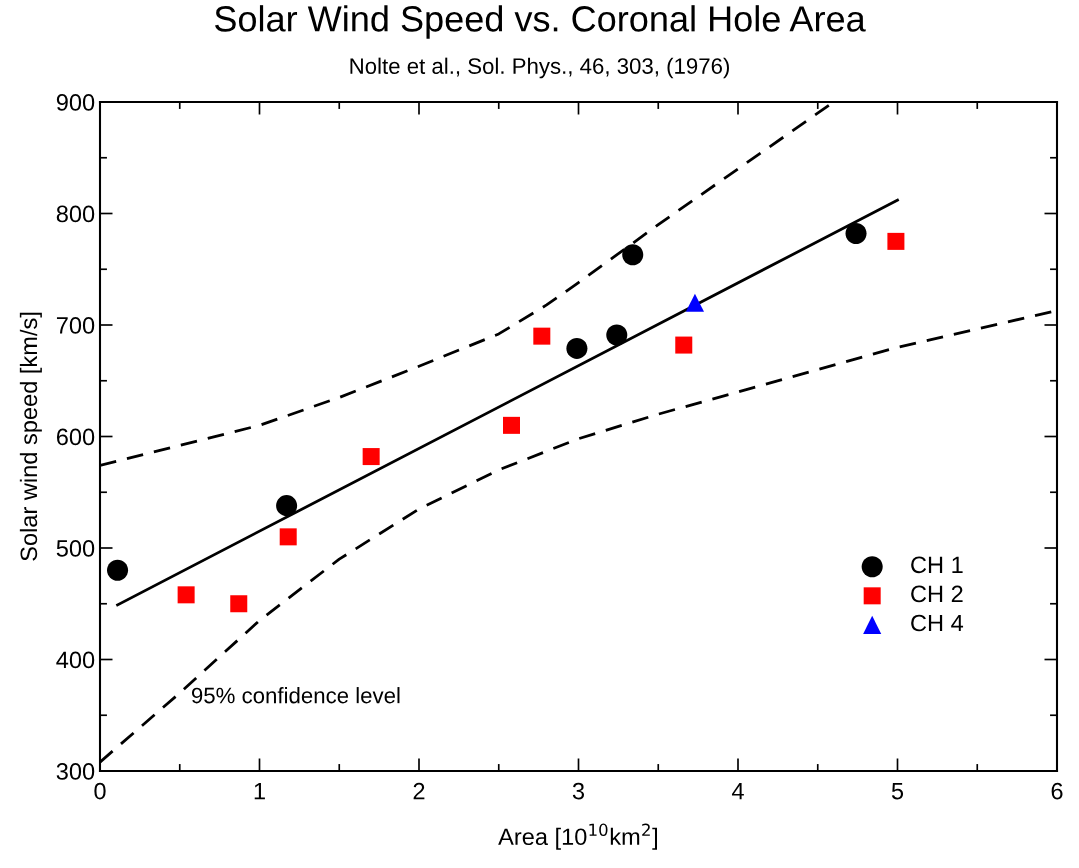 The height and width of the screenshot is (868, 1079). What do you see at coordinates (1057, 791) in the screenshot?
I see `x-tick-label: 6` at bounding box center [1057, 791].